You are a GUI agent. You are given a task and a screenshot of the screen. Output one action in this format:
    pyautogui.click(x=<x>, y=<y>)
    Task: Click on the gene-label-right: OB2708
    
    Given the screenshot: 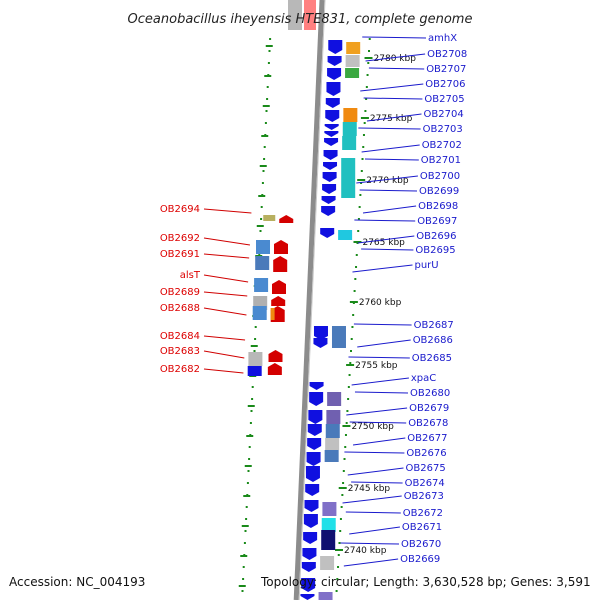 What is the action you would take?
    pyautogui.click(x=447, y=54)
    